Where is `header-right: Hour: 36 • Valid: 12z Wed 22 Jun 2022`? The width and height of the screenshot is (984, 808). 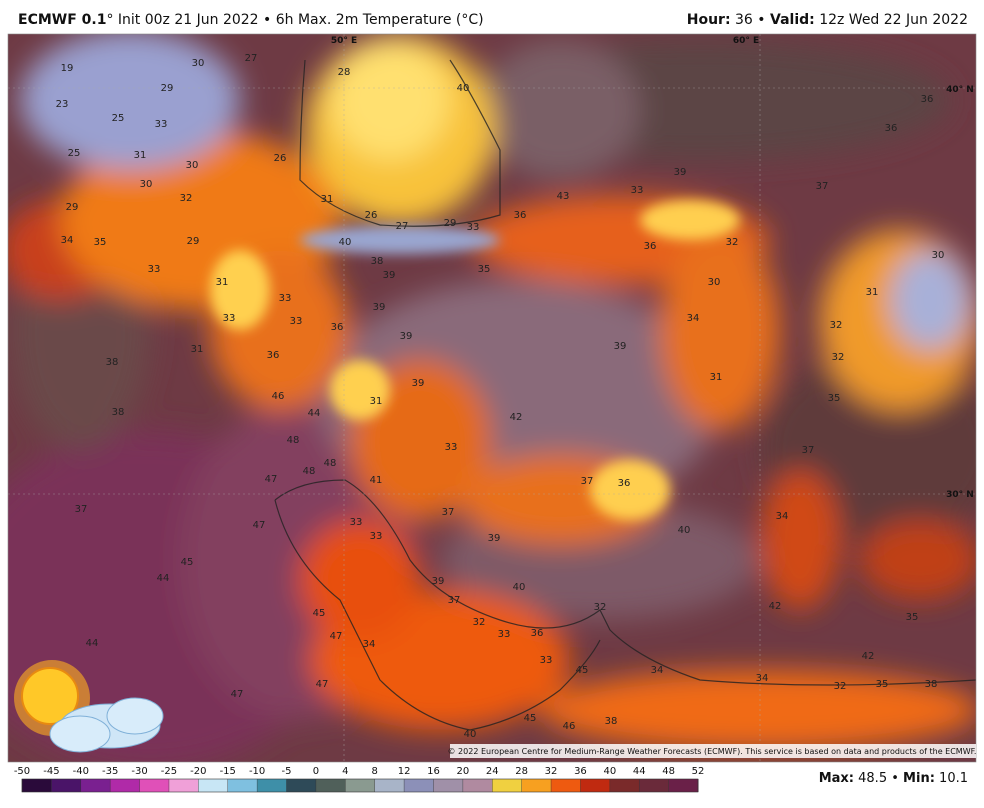
header-right: Hour: 36 • Valid: 12z Wed 22 Jun 2022 is located at coordinates (827, 20).